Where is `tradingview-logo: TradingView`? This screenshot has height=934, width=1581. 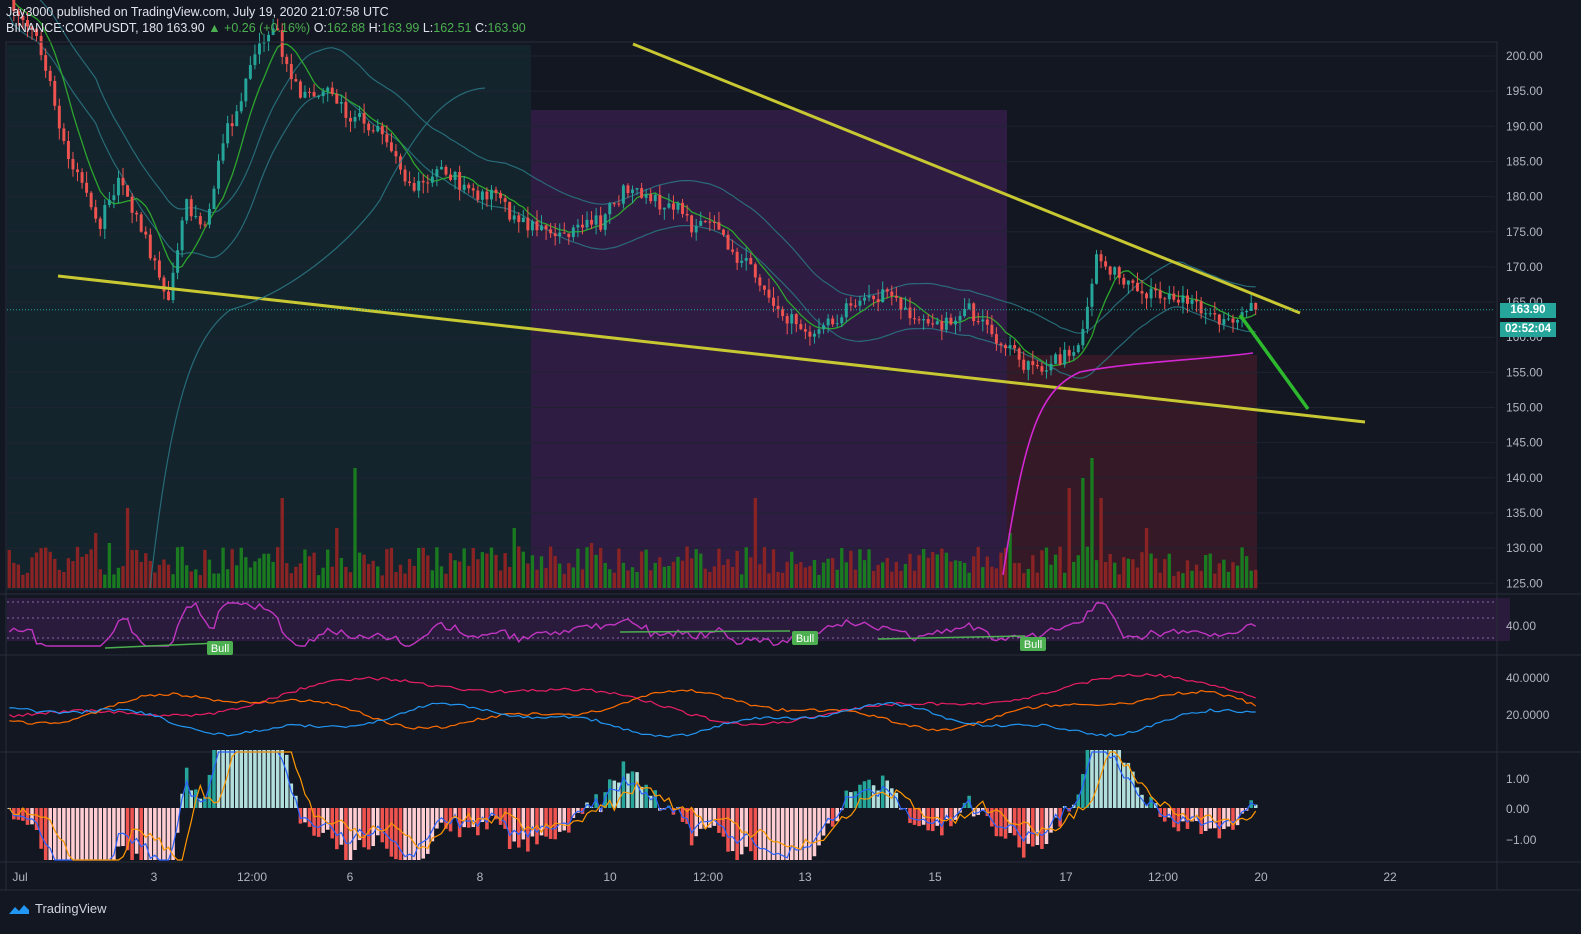 tradingview-logo: TradingView is located at coordinates (57, 908).